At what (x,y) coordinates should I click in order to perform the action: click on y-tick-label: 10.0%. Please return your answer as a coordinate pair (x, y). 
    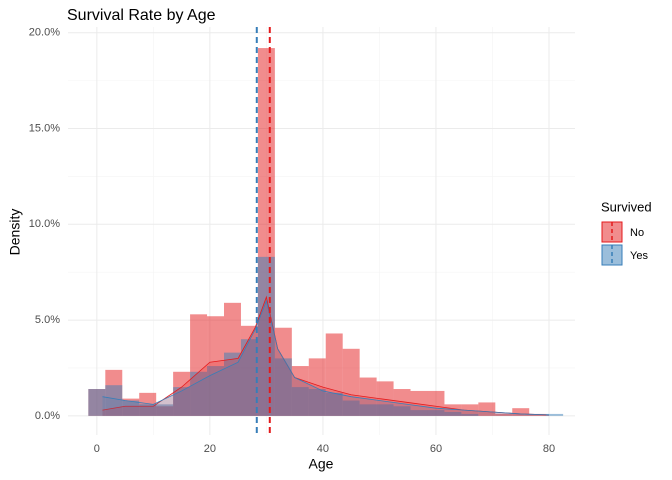
    Looking at the image, I should click on (44, 224).